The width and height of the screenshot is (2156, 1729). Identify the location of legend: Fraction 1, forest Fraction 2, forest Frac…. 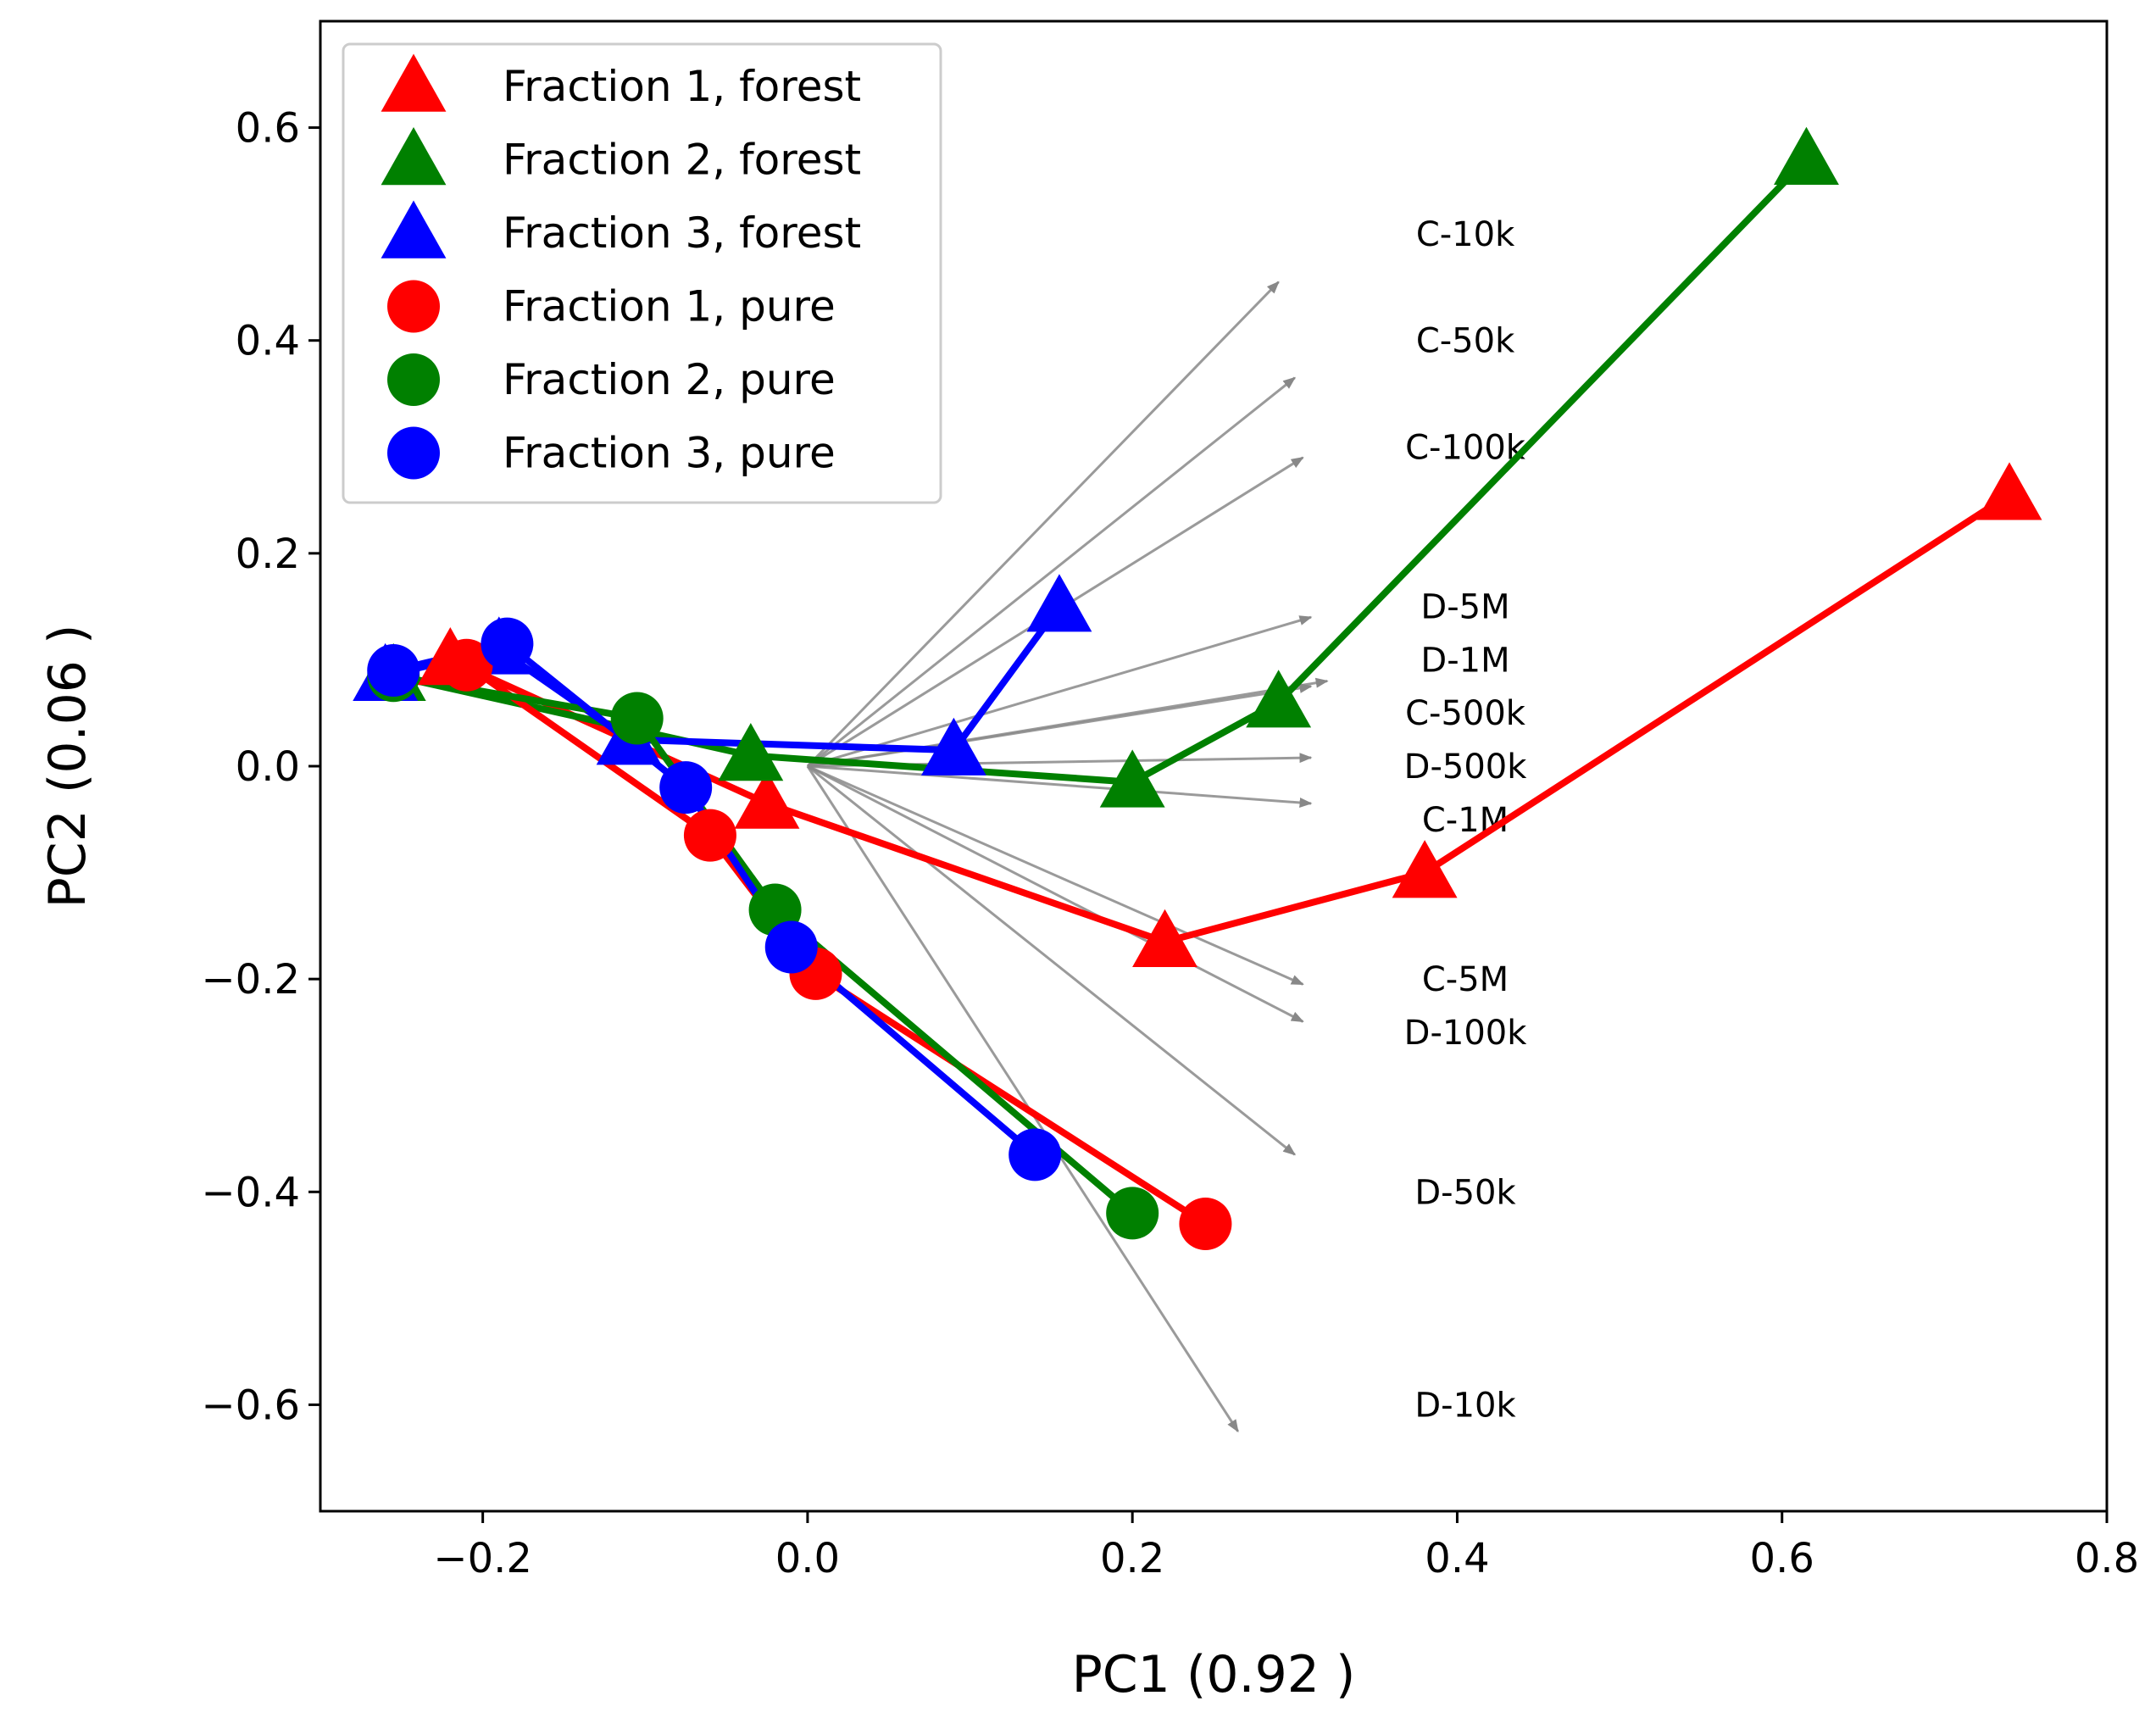
(642, 273).